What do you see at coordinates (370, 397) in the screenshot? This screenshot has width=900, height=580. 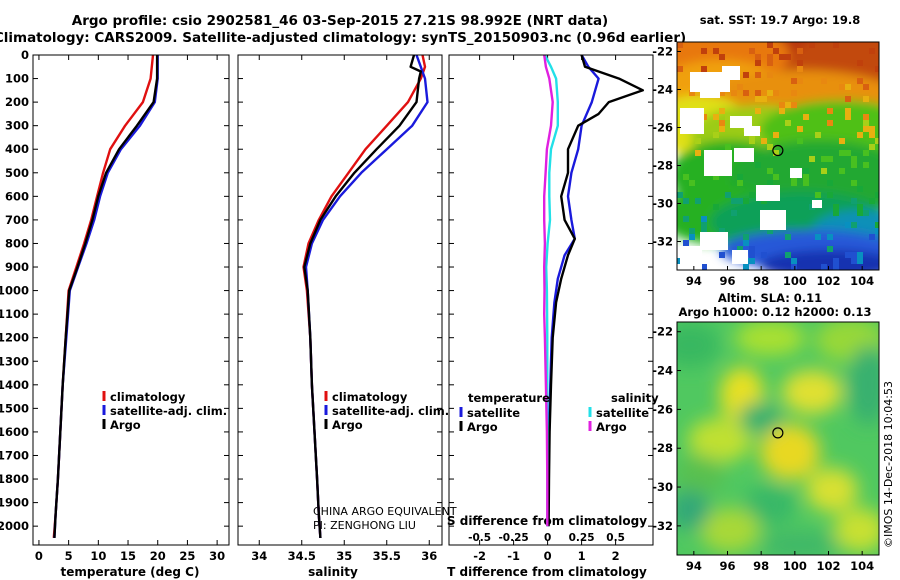 I see `legend-label: climatology` at bounding box center [370, 397].